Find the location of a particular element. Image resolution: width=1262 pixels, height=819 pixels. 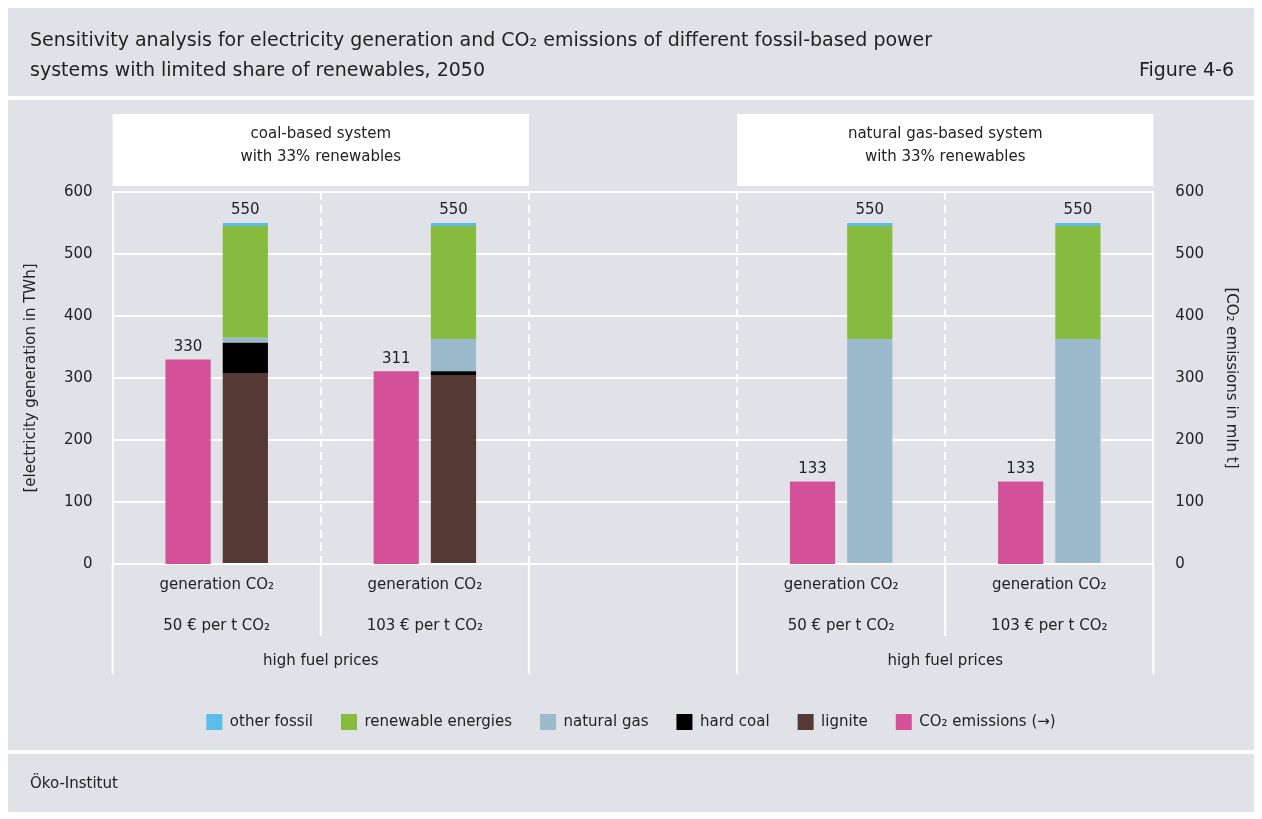

legend-label: natural gas is located at coordinates (606, 720).